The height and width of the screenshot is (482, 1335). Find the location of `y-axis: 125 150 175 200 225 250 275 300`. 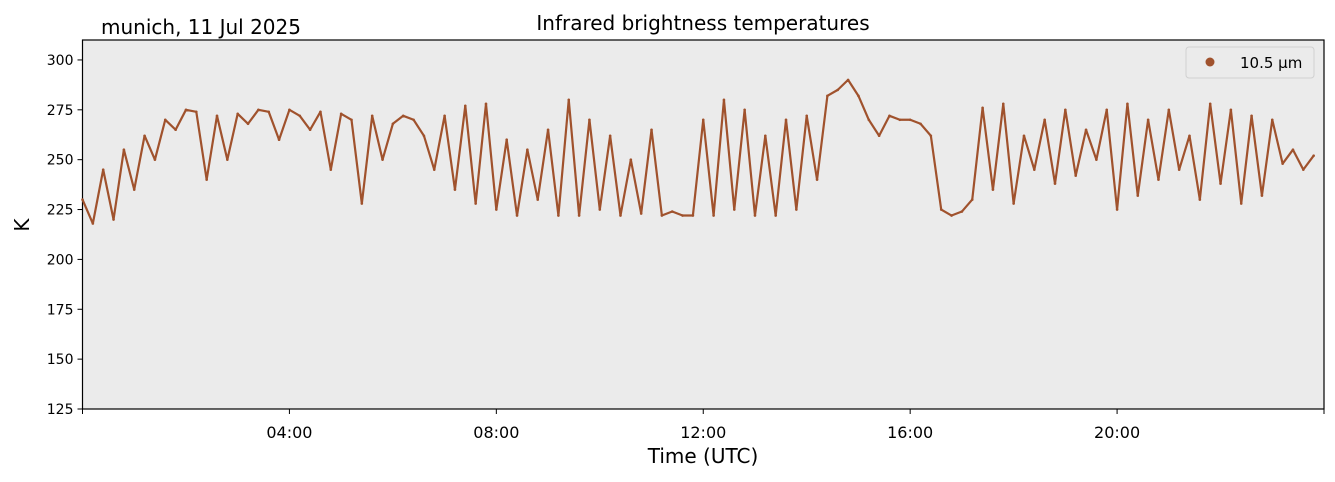

y-axis: 125 150 175 200 225 250 275 300 is located at coordinates (65, 235).